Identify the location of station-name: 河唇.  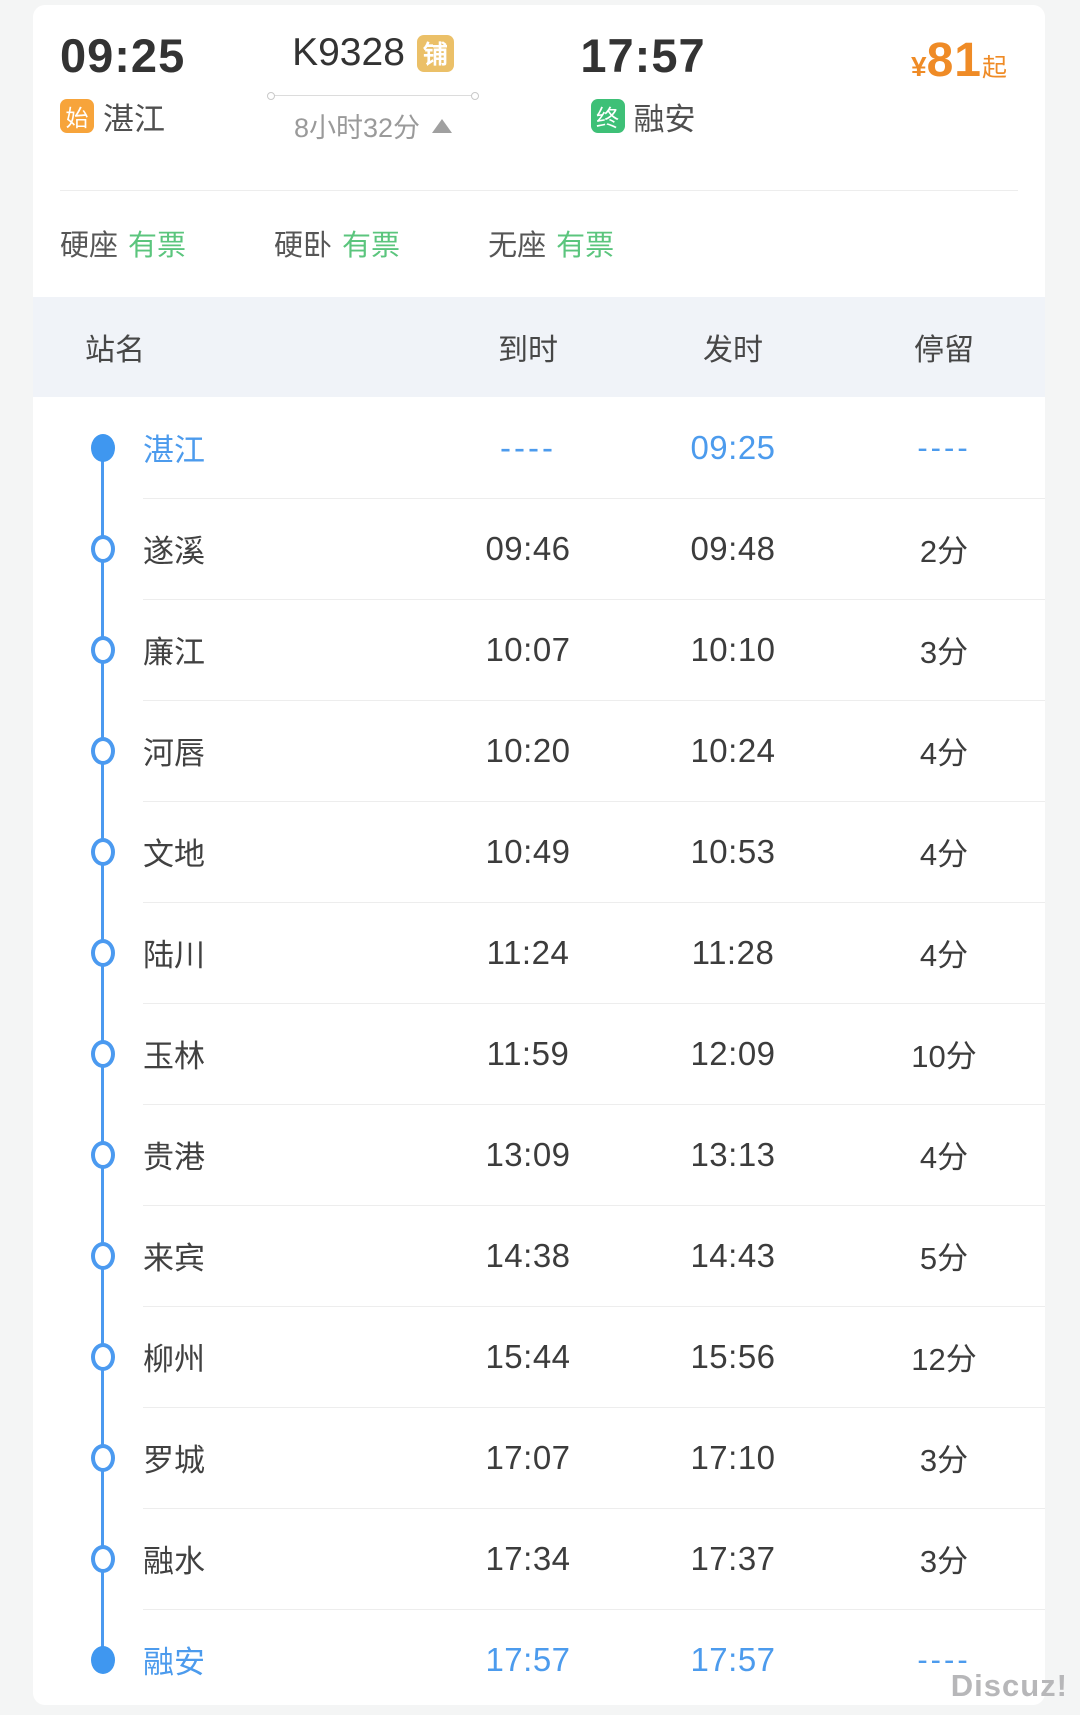
(174, 753).